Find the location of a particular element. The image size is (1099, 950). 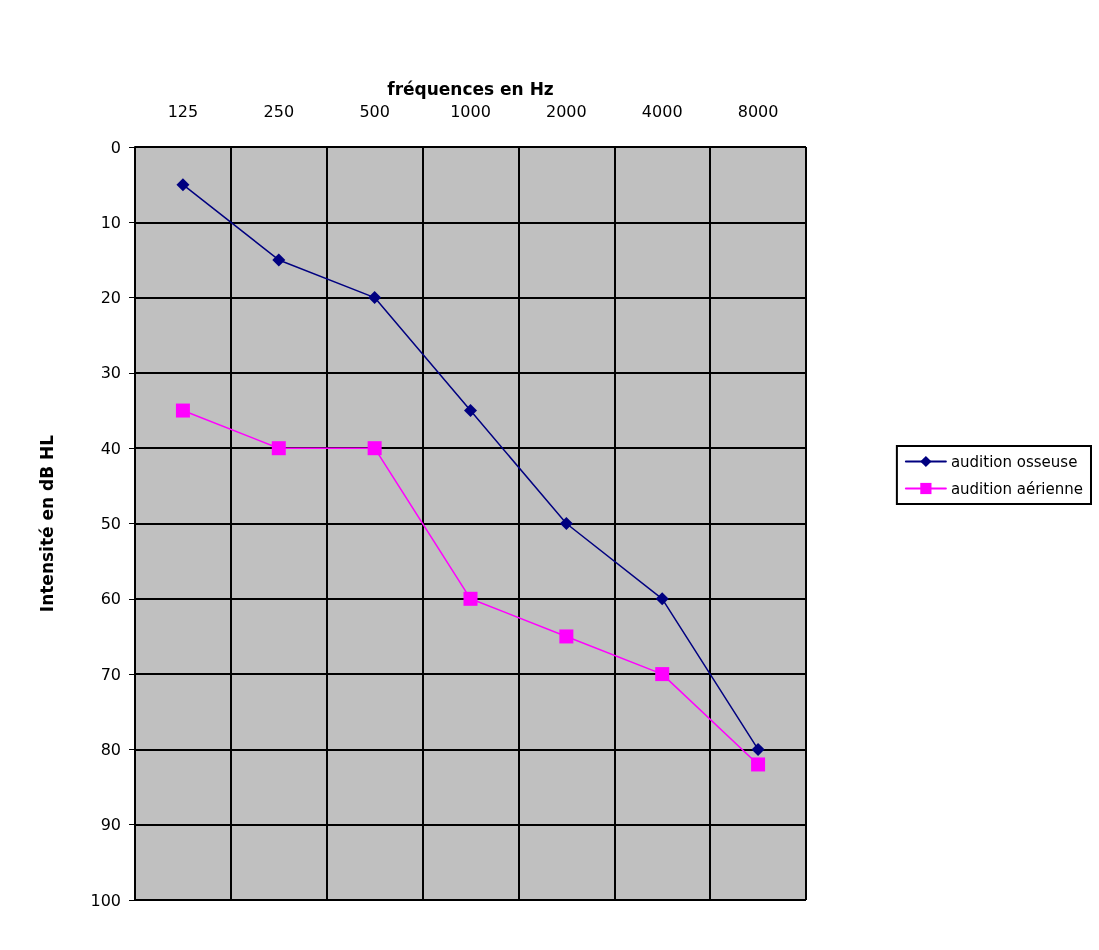

x-tick-label: 2000 is located at coordinates (566, 111).